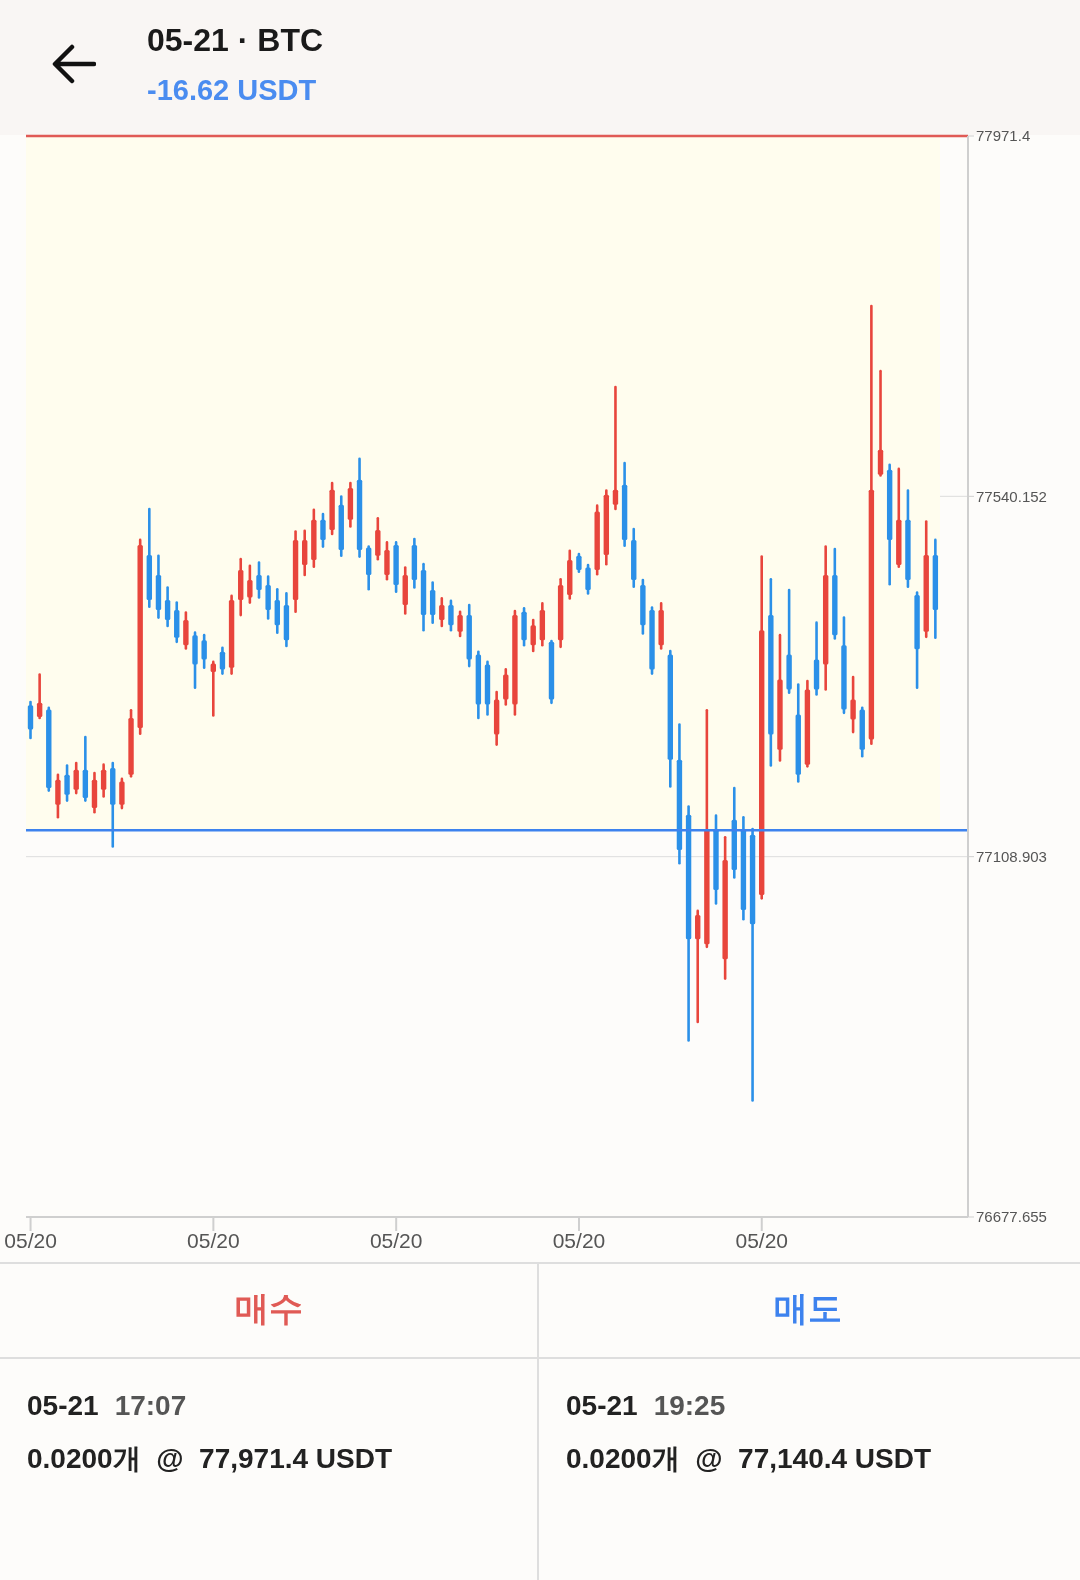 The image size is (1080, 1580). Describe the element at coordinates (232, 90) in the screenshot. I see `chart-subtitle: -16.62 USDT` at that location.